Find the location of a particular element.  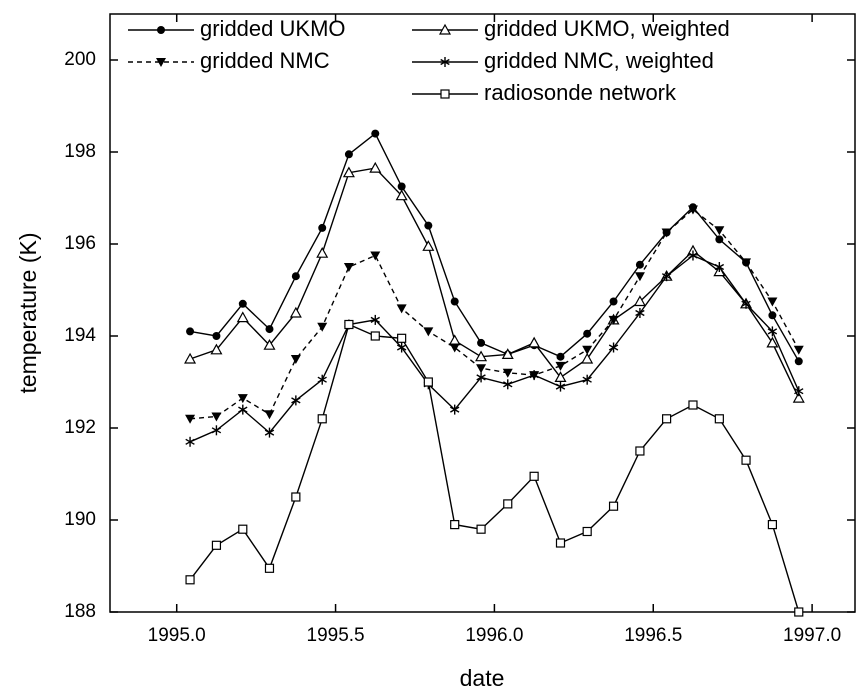

y-axis-title: temperature (K) is located at coordinates (28, 312).